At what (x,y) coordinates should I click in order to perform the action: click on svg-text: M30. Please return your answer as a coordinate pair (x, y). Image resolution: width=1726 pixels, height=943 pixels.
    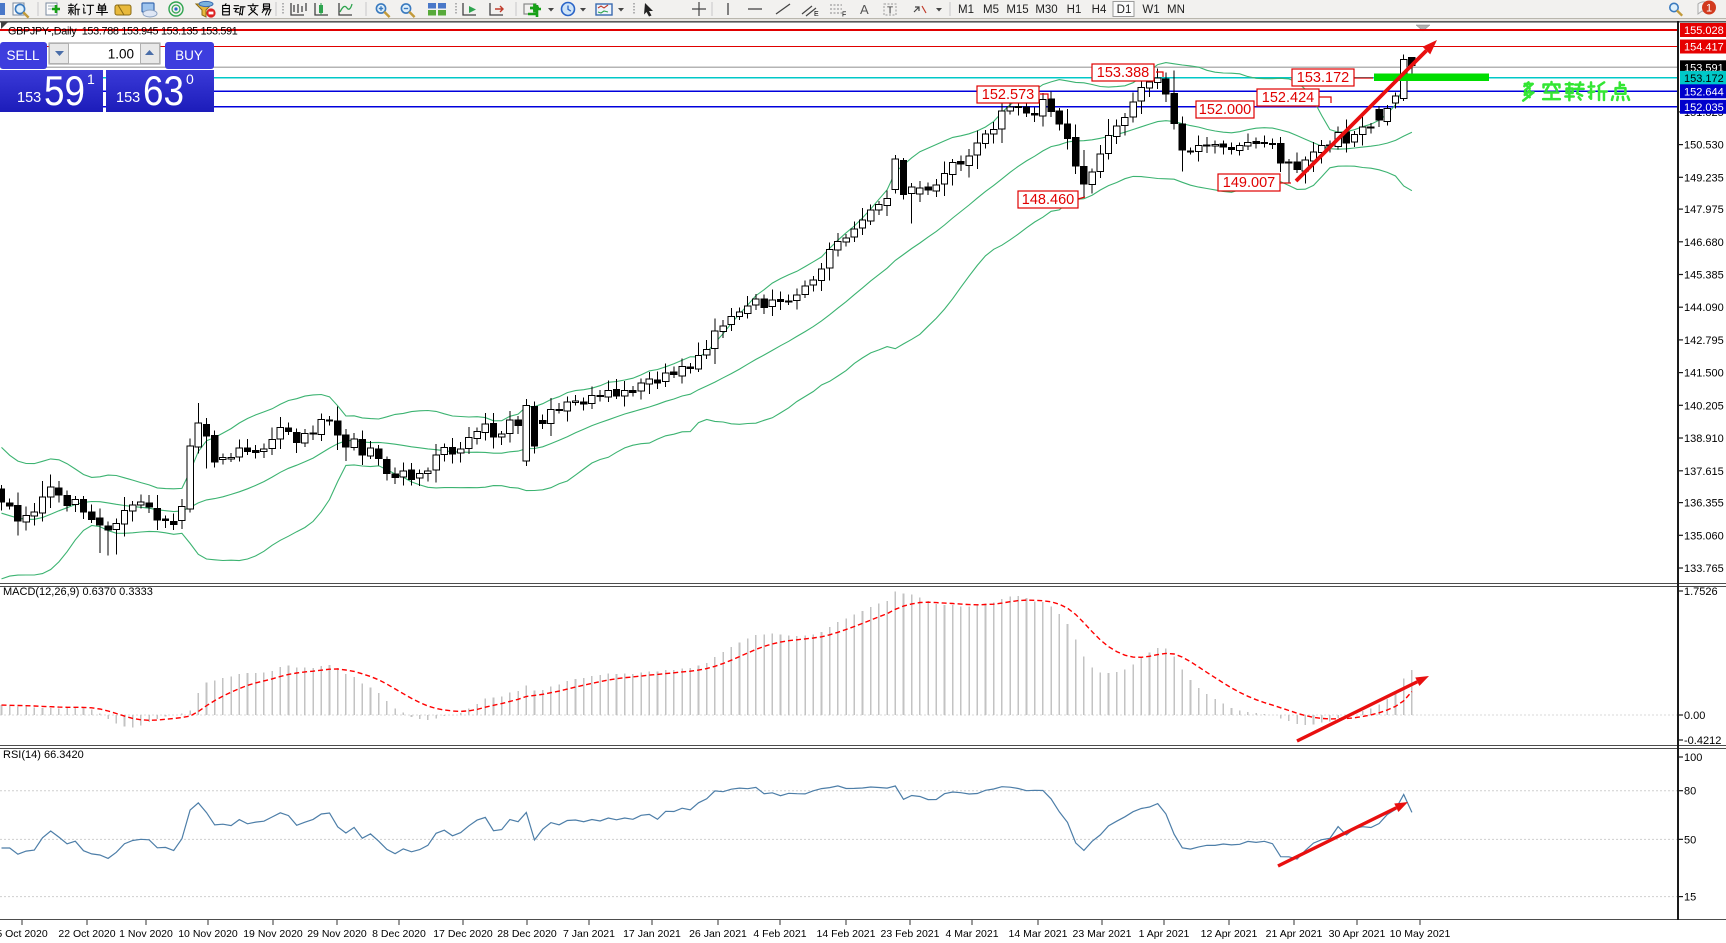
    Looking at the image, I should click on (1046, 10).